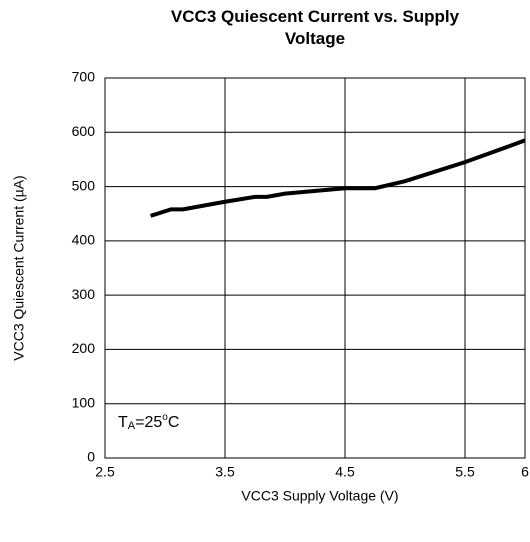  Describe the element at coordinates (84, 348) in the screenshot. I see `y-tick-label: 200` at that location.